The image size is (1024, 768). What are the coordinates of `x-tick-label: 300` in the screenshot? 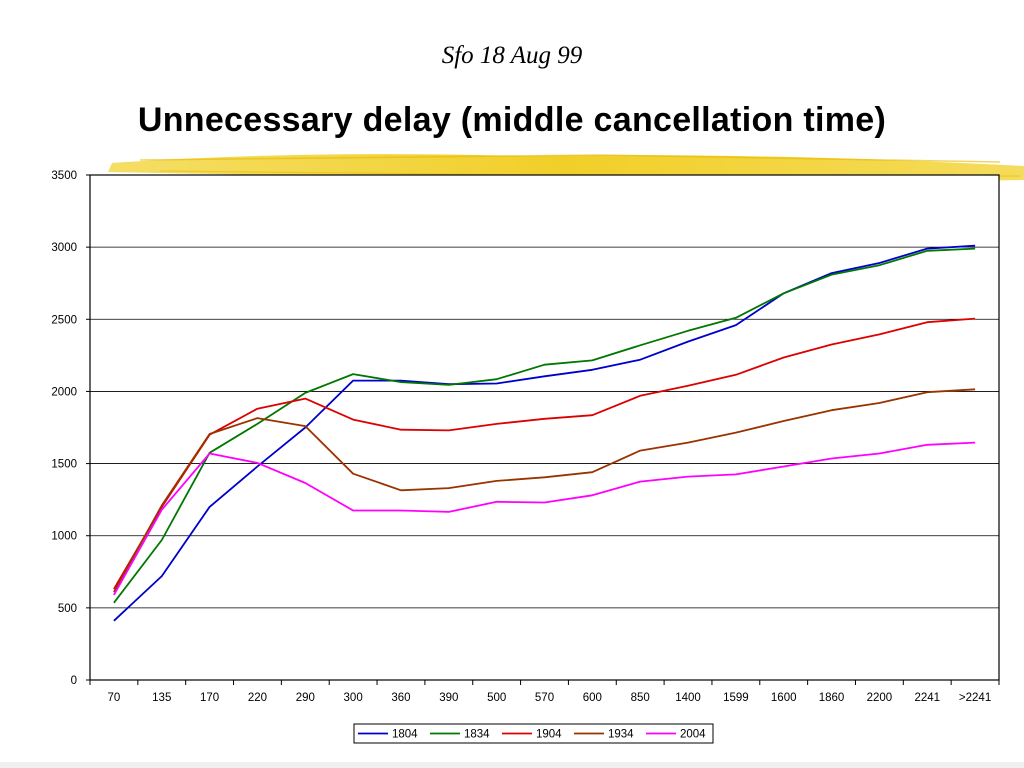 It's located at (353, 698).